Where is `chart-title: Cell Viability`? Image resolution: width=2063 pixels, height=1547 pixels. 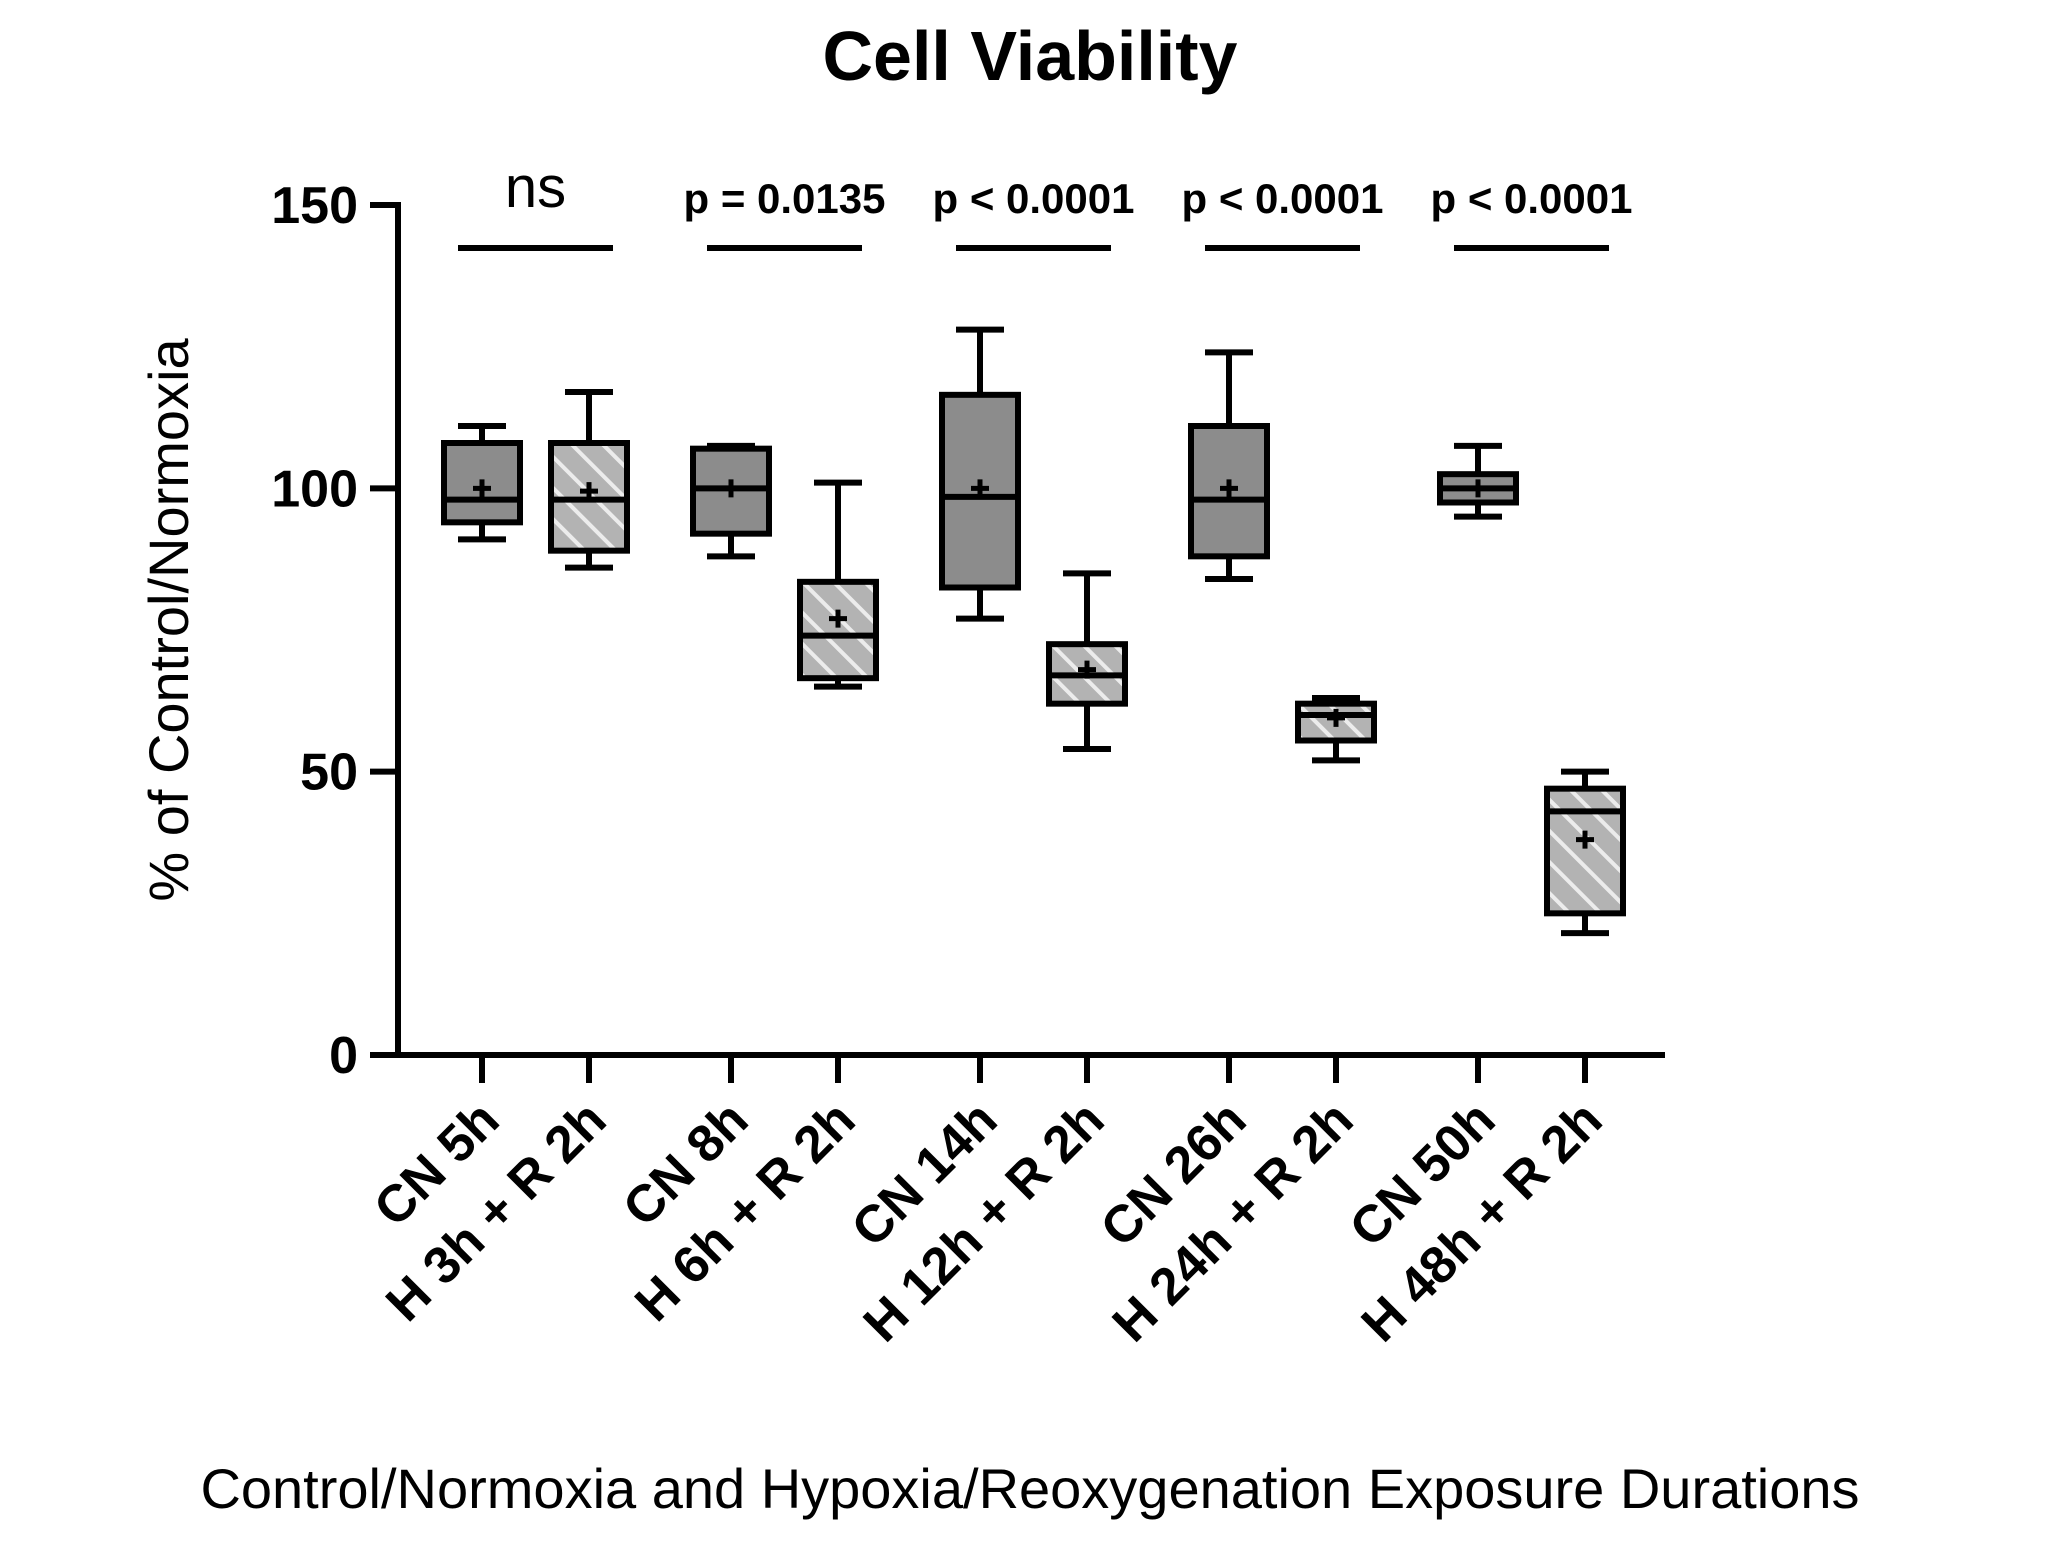 chart-title: Cell Viability is located at coordinates (1030, 56).